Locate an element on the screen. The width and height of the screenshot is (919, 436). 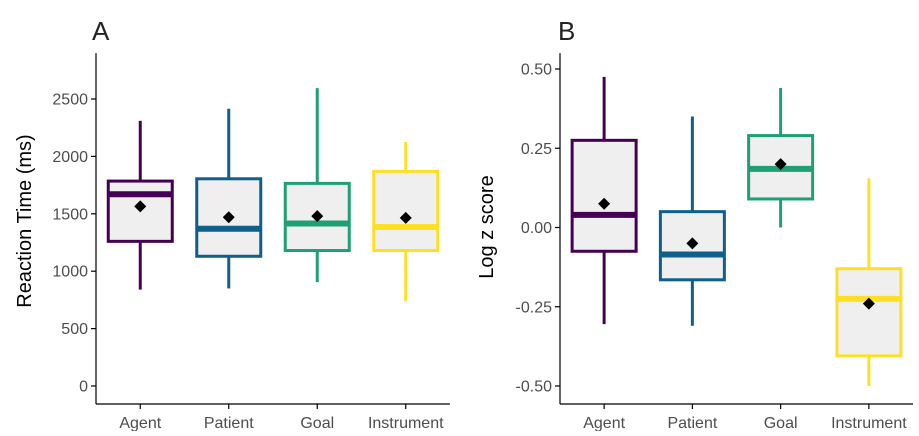
y-tick-label: -0.25 is located at coordinates (534, 307).